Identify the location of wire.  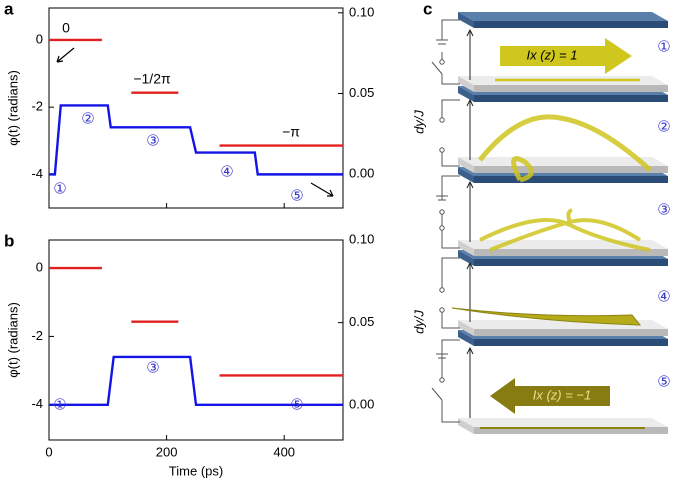
(445, 221).